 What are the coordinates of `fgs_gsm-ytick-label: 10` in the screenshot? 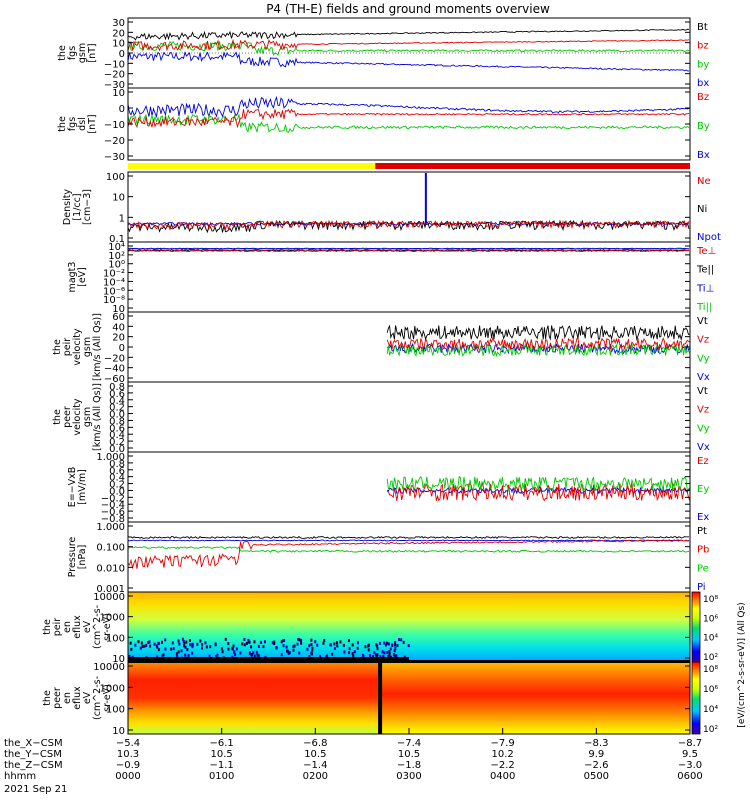 It's located at (118, 44).